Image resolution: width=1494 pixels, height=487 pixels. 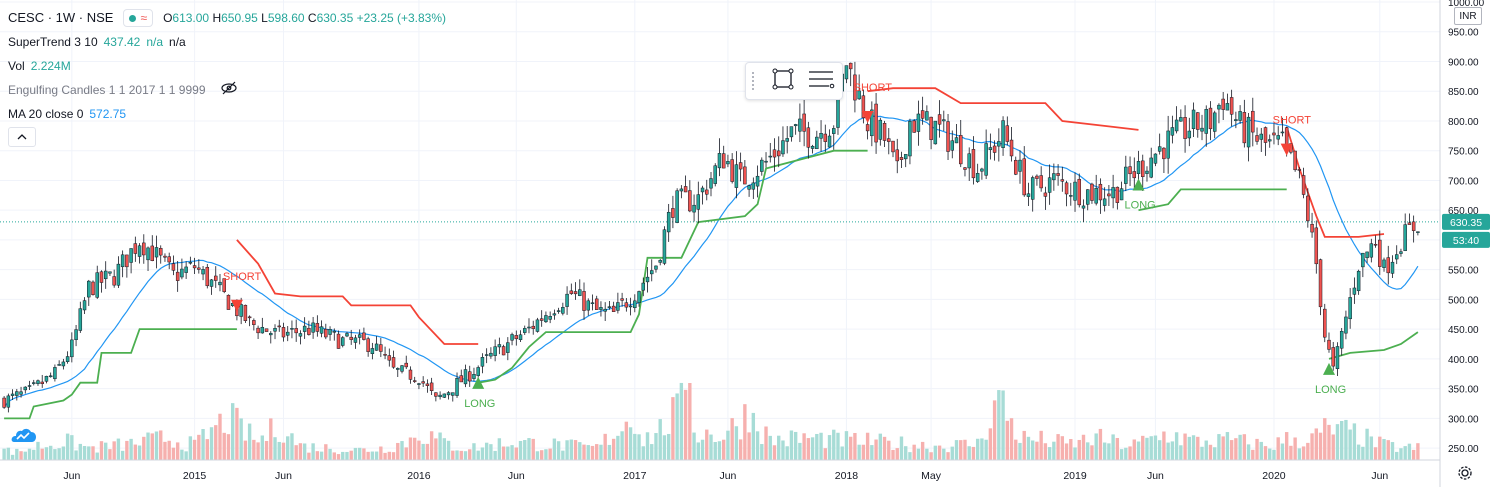 What do you see at coordinates (24, 436) in the screenshot?
I see `tradingview-logo-icon` at bounding box center [24, 436].